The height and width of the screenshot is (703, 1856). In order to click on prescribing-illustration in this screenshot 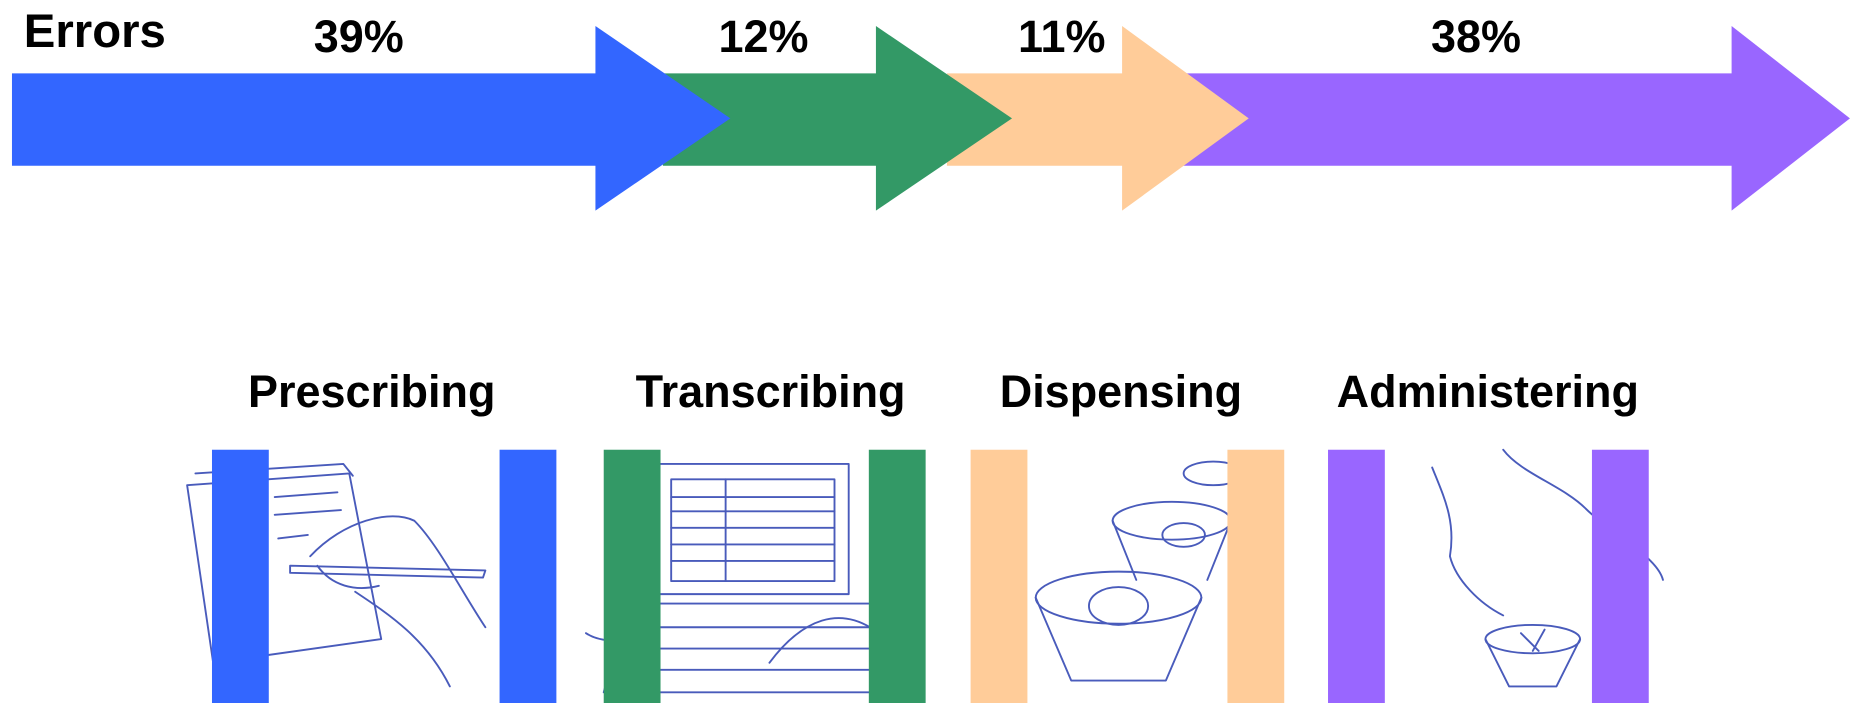, I will do `click(336, 575)`.